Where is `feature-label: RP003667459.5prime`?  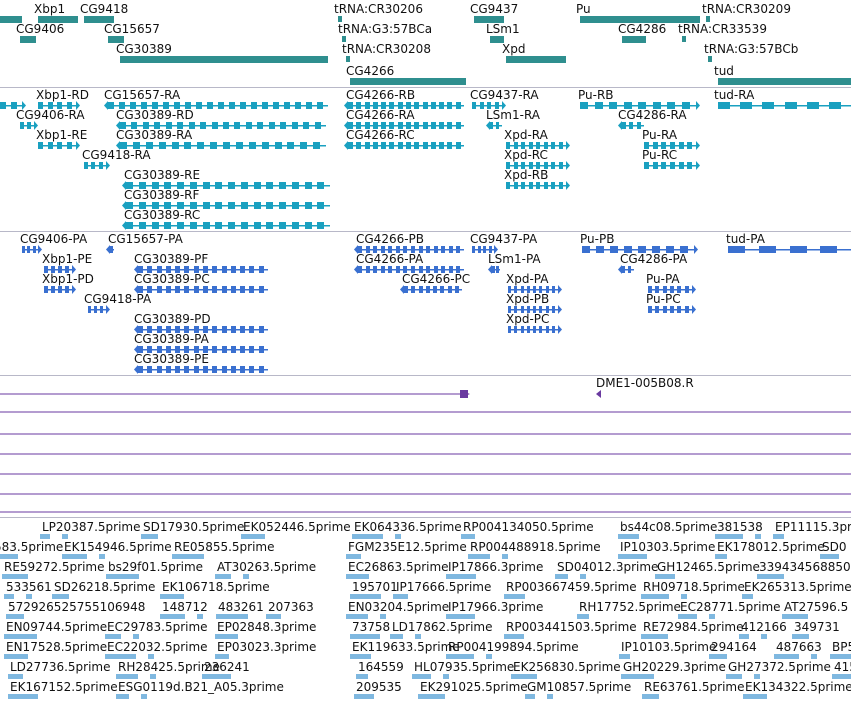 feature-label: RP003667459.5prime is located at coordinates (571, 587).